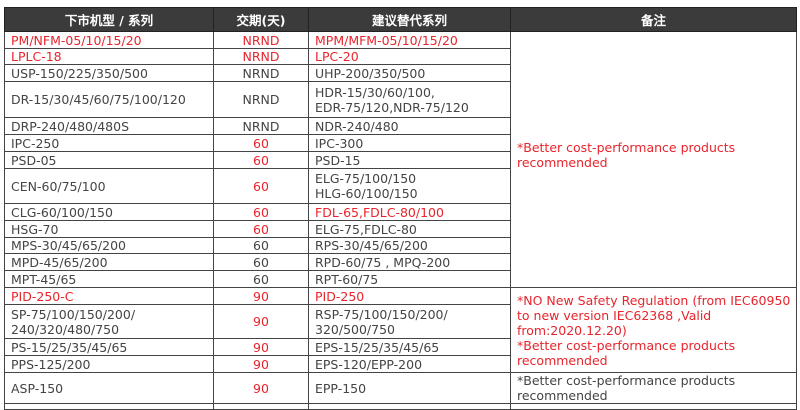  I want to click on model-cell: PS-15/25/35/45/65, so click(109, 347).